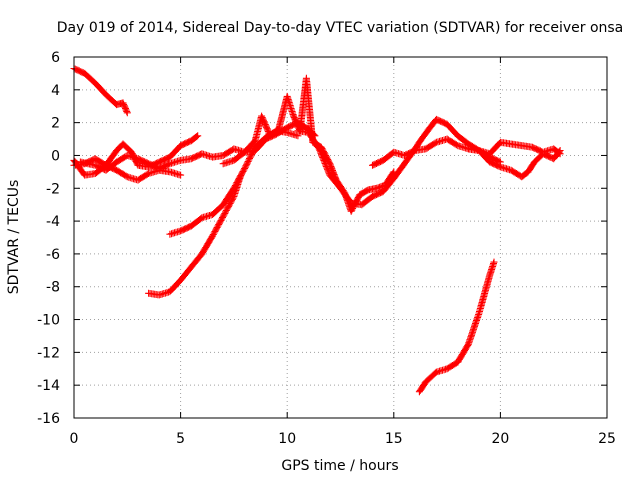 Image resolution: width=640 pixels, height=480 pixels. What do you see at coordinates (343, 439) in the screenshot?
I see `x-tick-labels: 0 5 10 15 20 25` at bounding box center [343, 439].